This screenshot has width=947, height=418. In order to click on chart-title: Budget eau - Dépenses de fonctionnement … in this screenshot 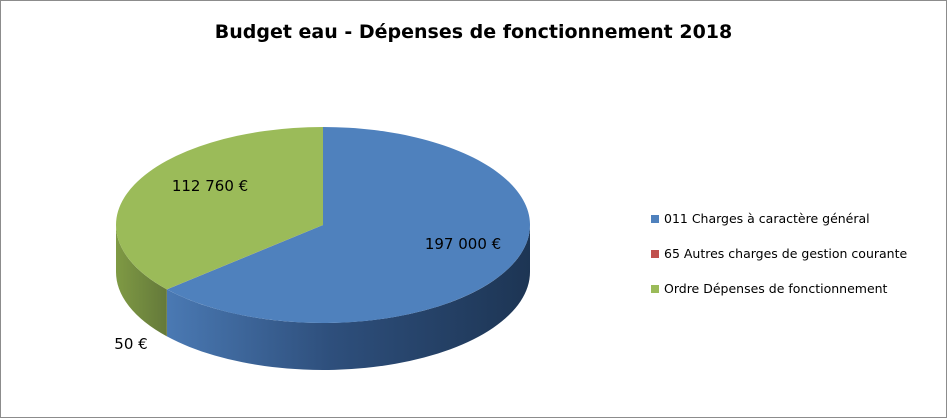, I will do `click(473, 32)`.